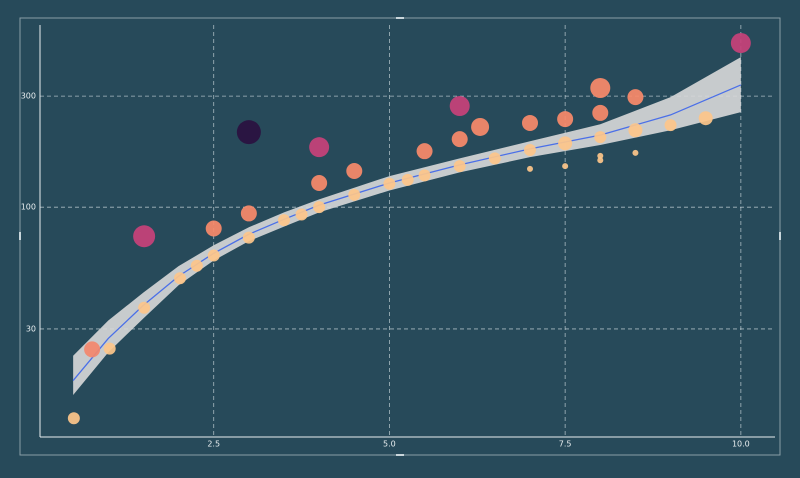 The image size is (800, 478). Describe the element at coordinates (28, 207) in the screenshot. I see `y-tick-label: 100` at that location.